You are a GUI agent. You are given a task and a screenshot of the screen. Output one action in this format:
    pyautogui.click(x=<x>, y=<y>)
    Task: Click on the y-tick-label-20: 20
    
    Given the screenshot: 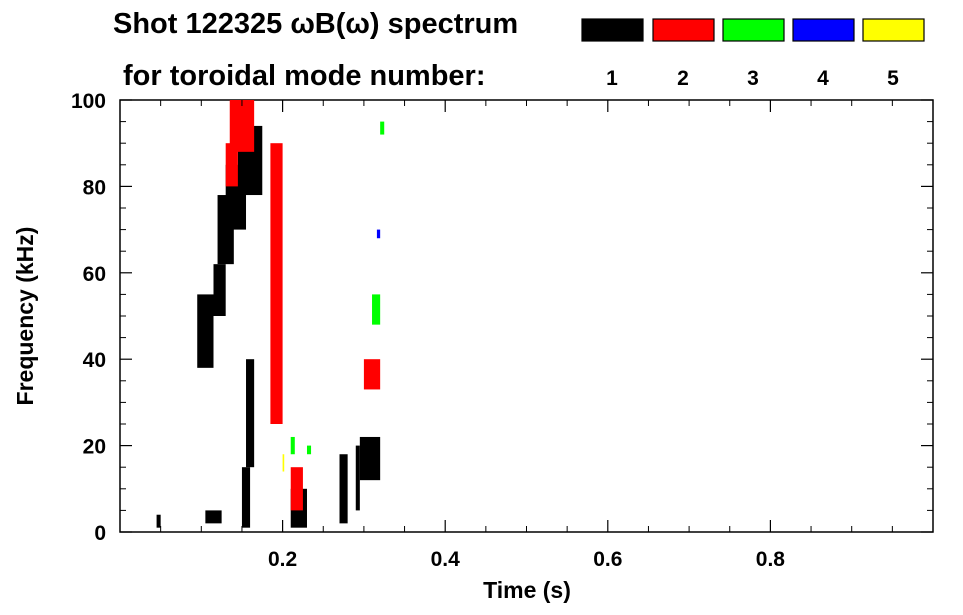 What is the action you would take?
    pyautogui.click(x=94, y=447)
    